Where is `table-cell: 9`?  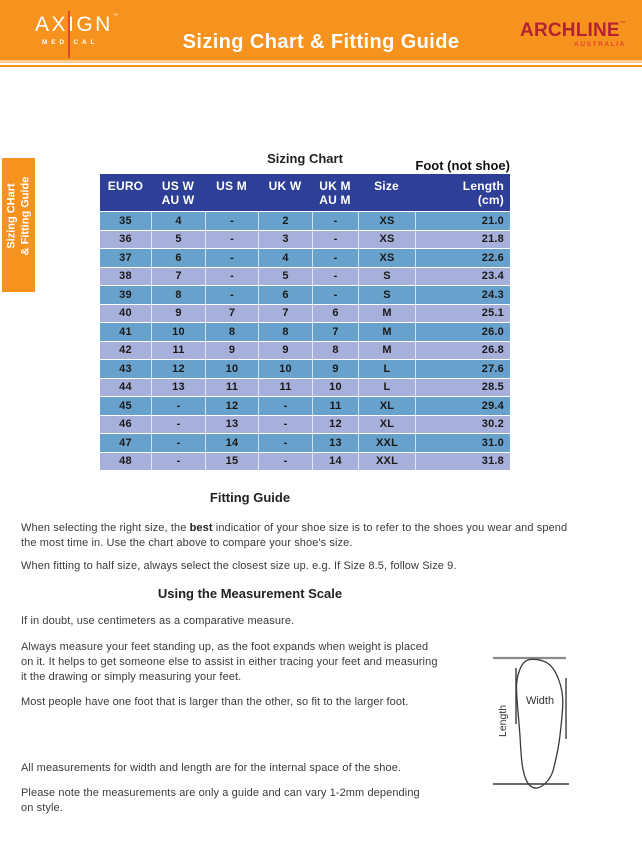 table-cell: 9 is located at coordinates (285, 350).